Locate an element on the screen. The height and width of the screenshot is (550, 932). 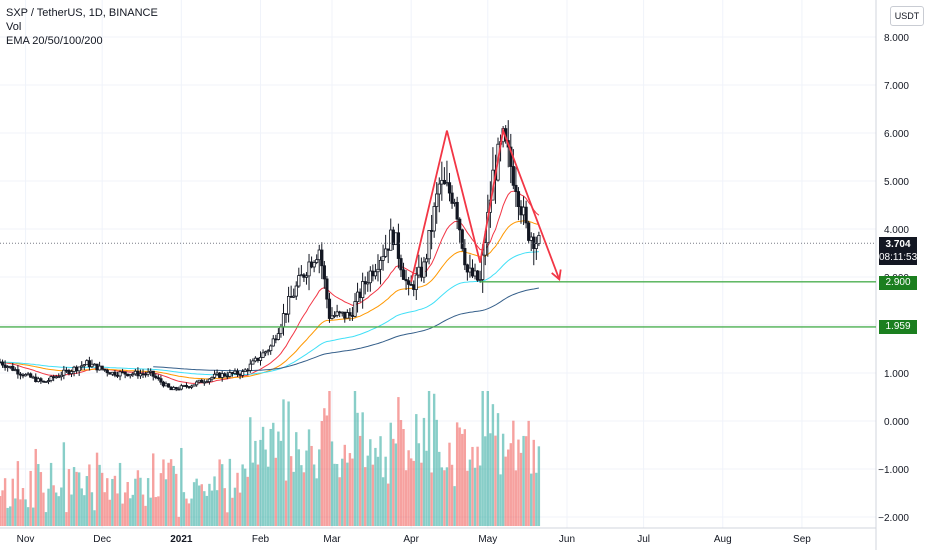
x-tick-label: Mar is located at coordinates (332, 539).